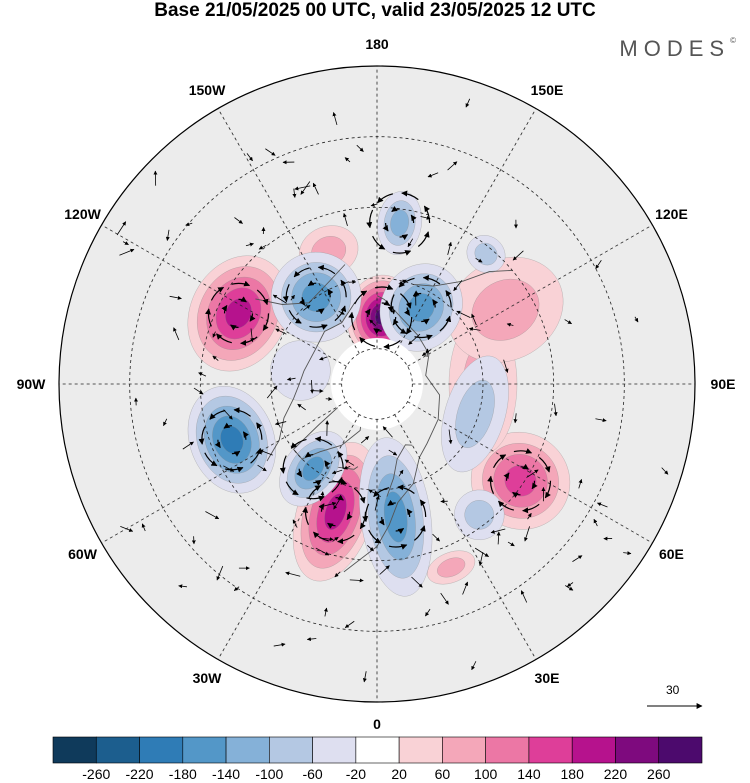 The width and height of the screenshot is (750, 783). Describe the element at coordinates (355, 774) in the screenshot. I see `colorbar-tick-label: -20` at that location.